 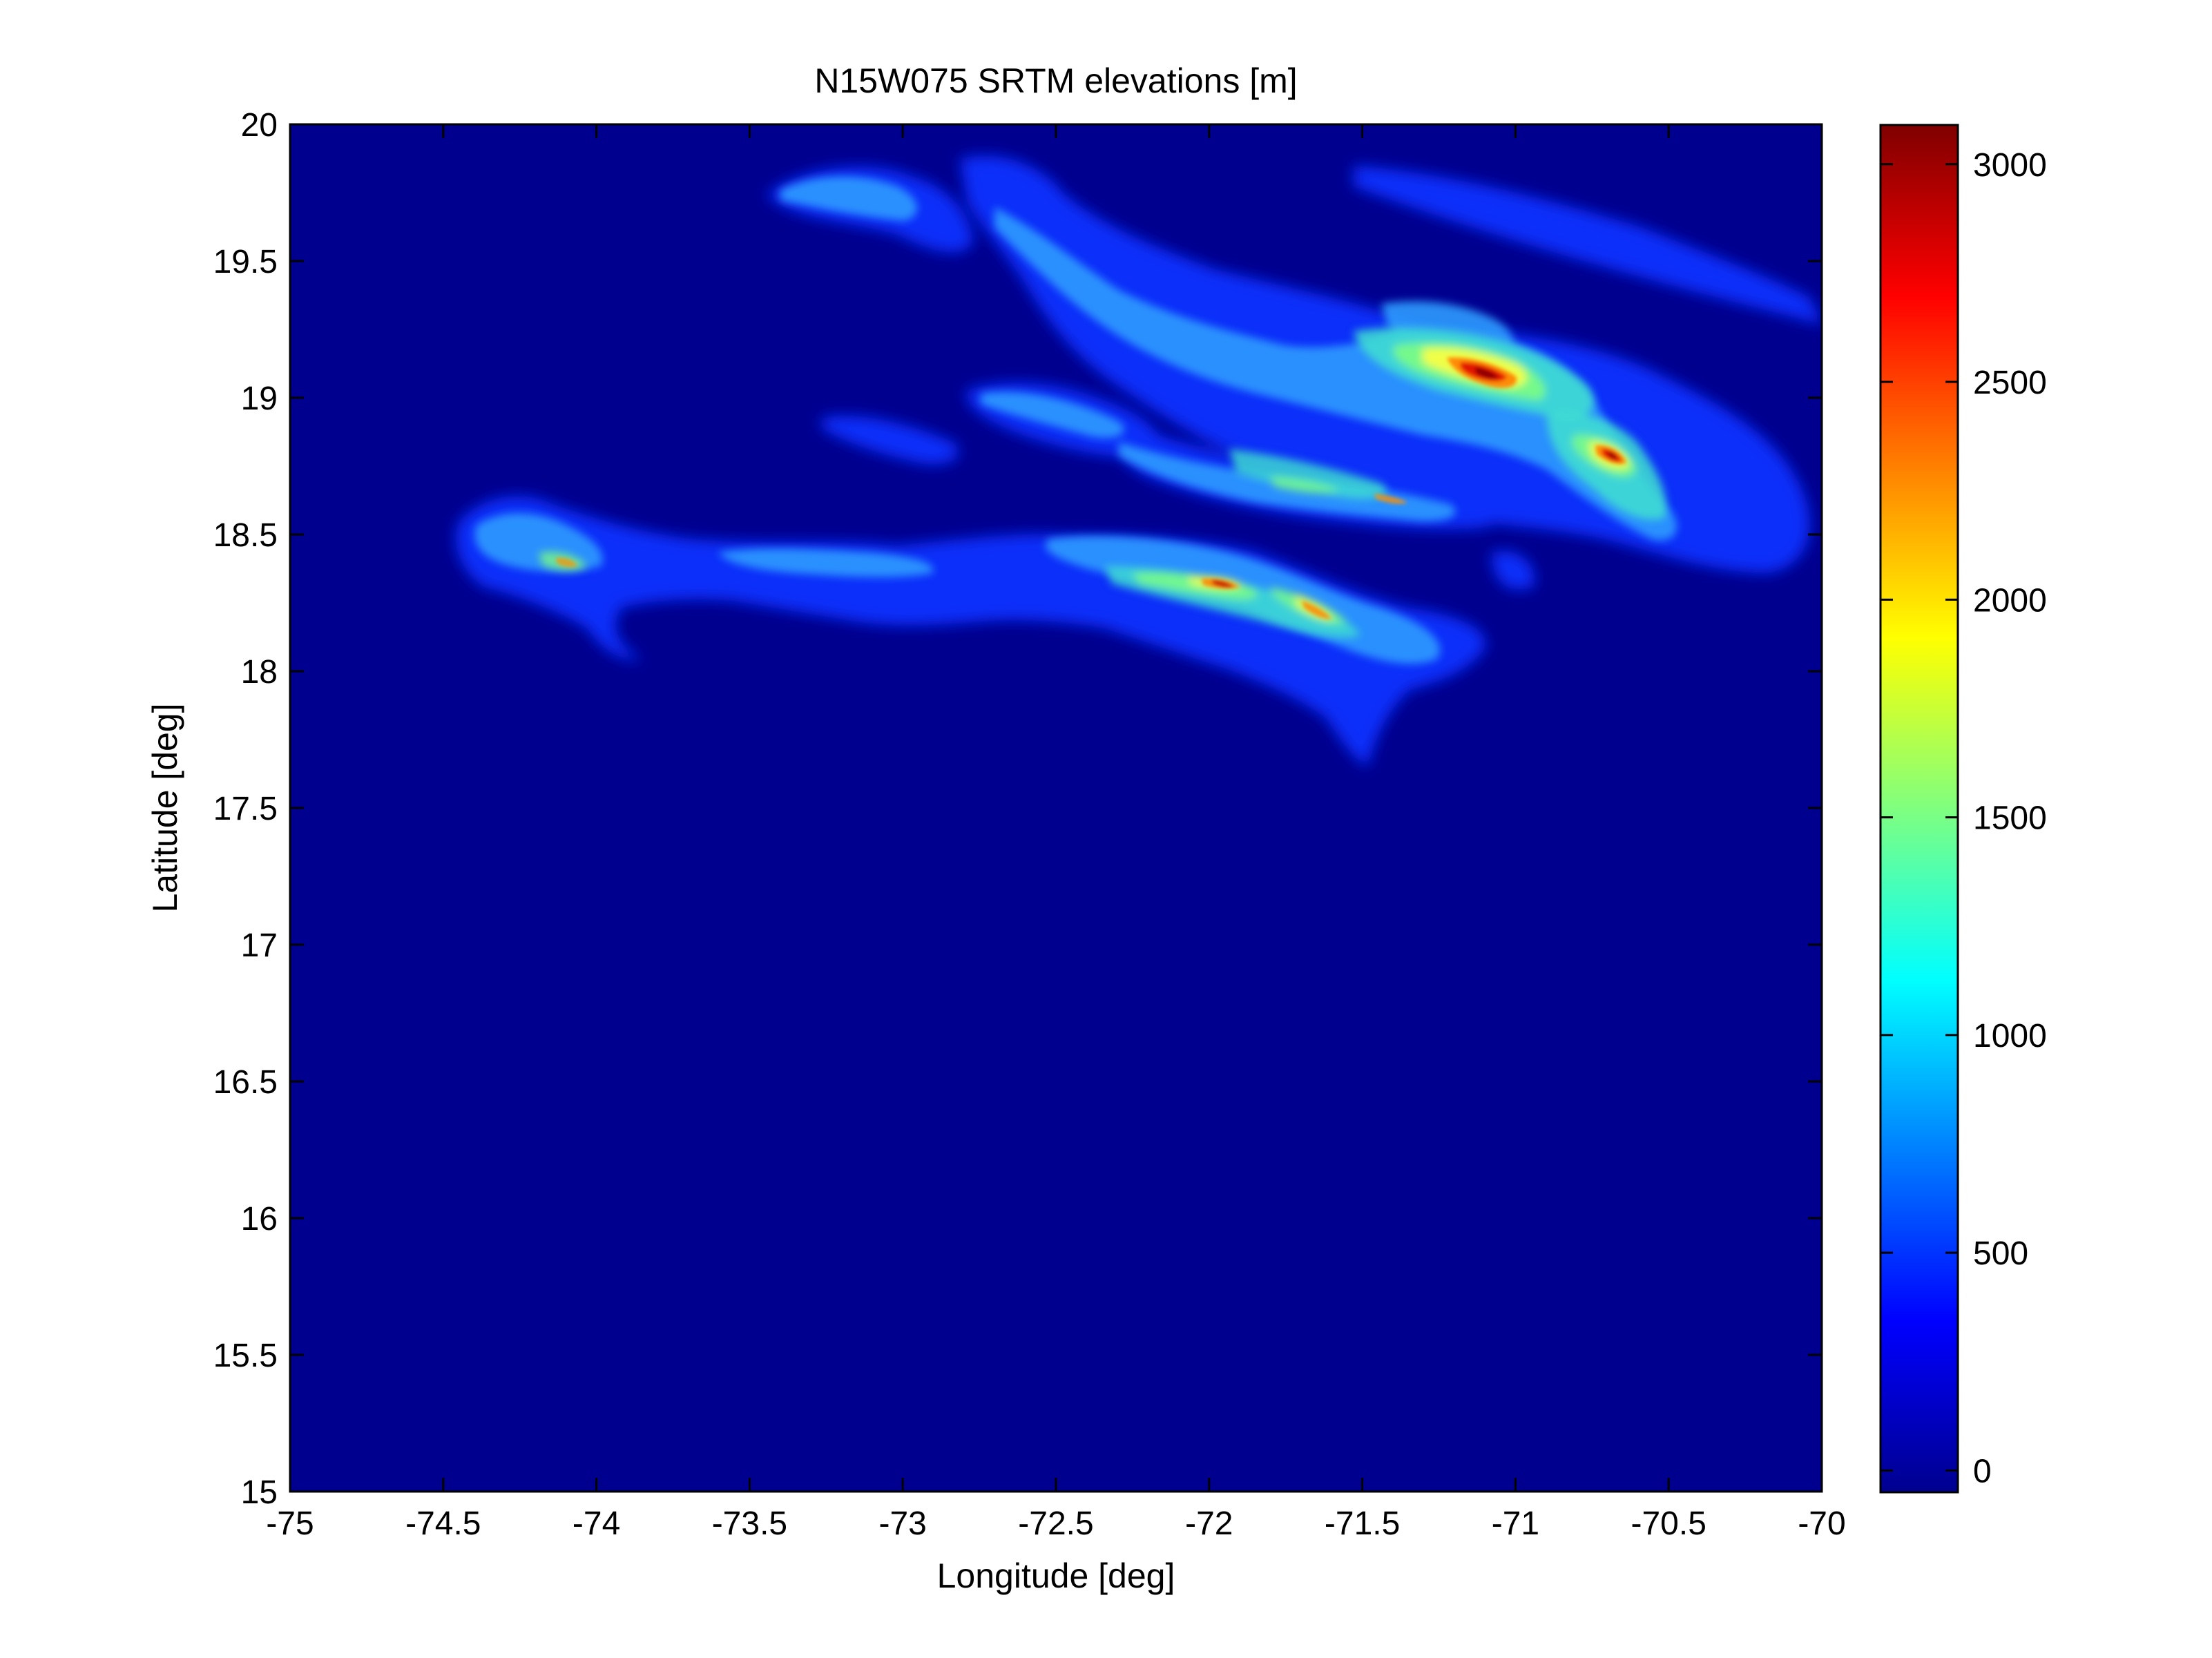 I want to click on y-tick-label: 18, so click(x=259, y=672).